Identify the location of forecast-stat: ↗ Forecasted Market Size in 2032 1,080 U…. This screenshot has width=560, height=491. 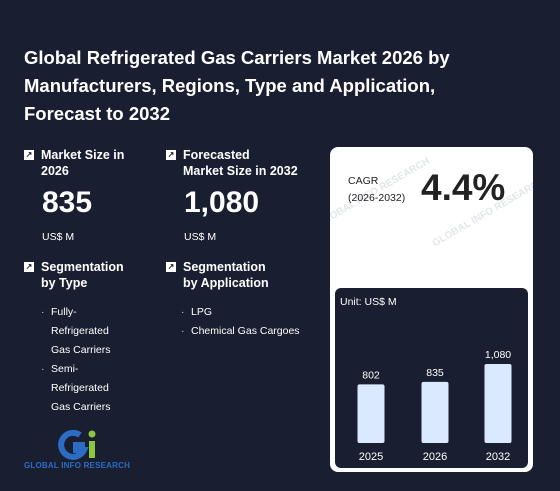
(241, 195).